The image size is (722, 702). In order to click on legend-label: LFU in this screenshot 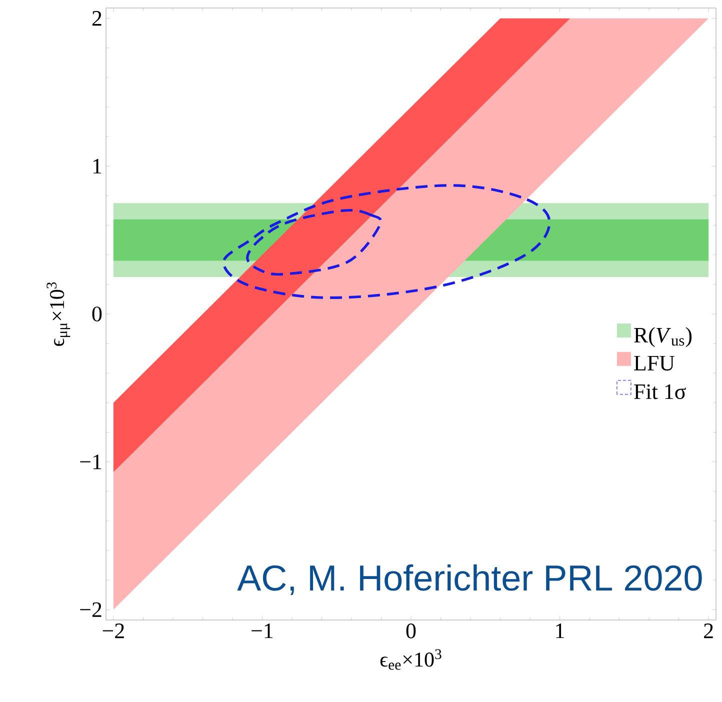, I will do `click(654, 363)`.